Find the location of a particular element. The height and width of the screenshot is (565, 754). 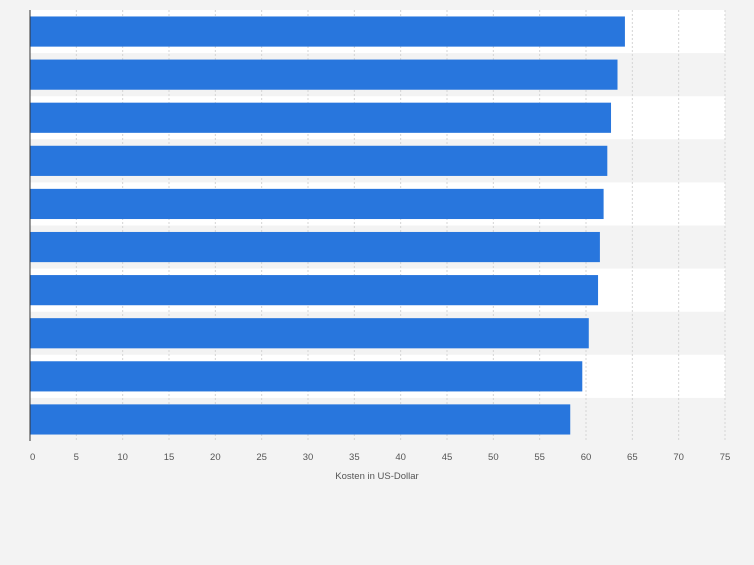

x-tick-label: 40 is located at coordinates (400, 457).